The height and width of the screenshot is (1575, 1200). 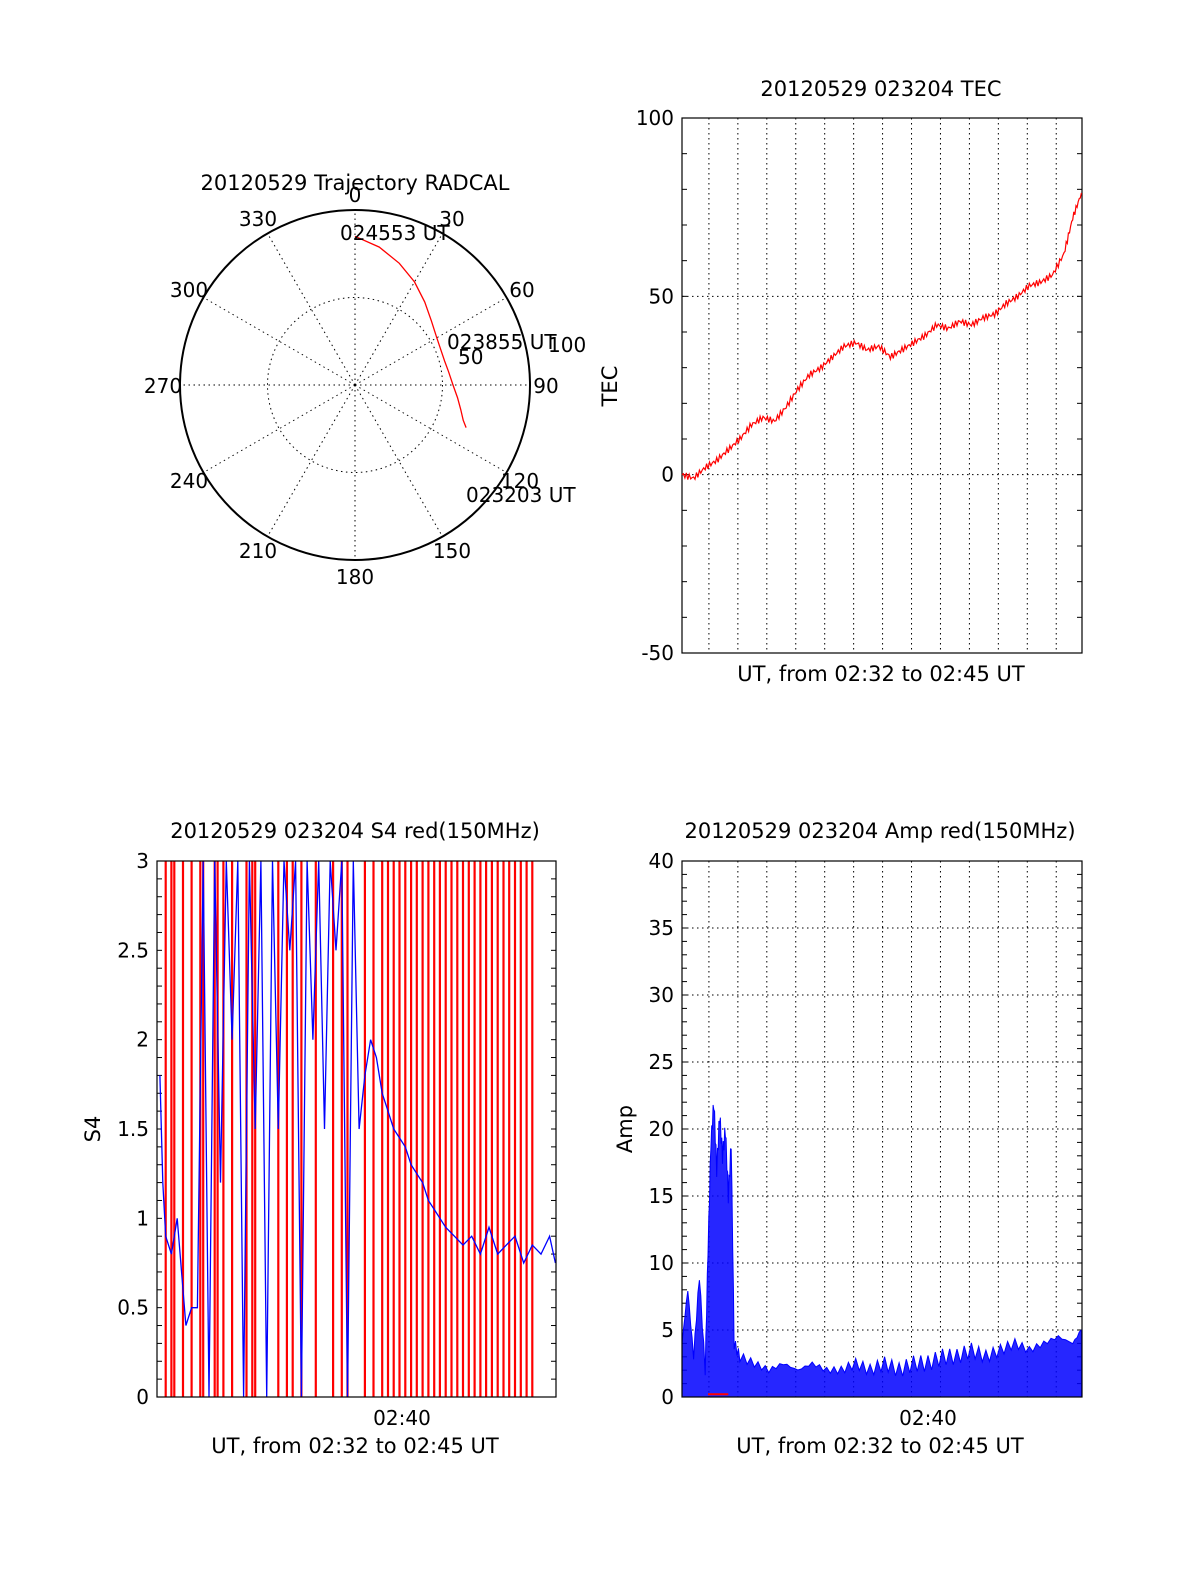 What do you see at coordinates (142, 1040) in the screenshot?
I see `s4-yticks-label: 2` at bounding box center [142, 1040].